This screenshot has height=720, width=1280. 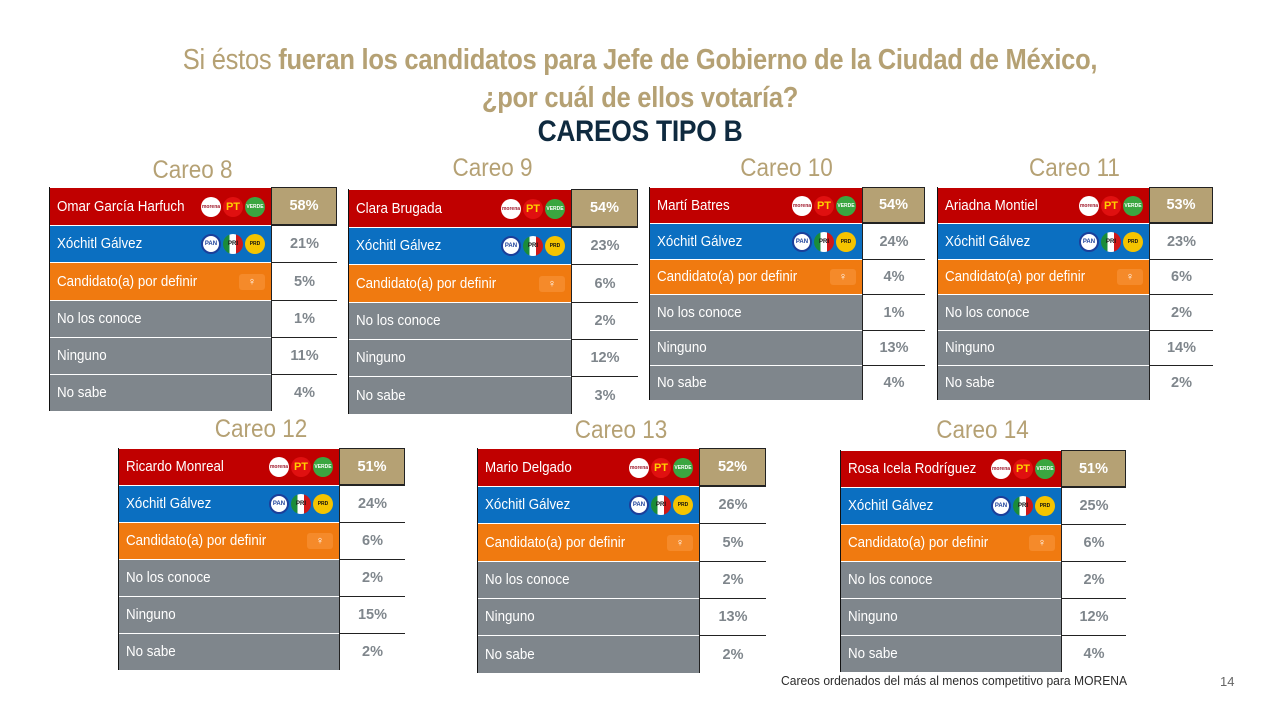 I want to click on table-row: No sabe 4%, so click(x=983, y=653).